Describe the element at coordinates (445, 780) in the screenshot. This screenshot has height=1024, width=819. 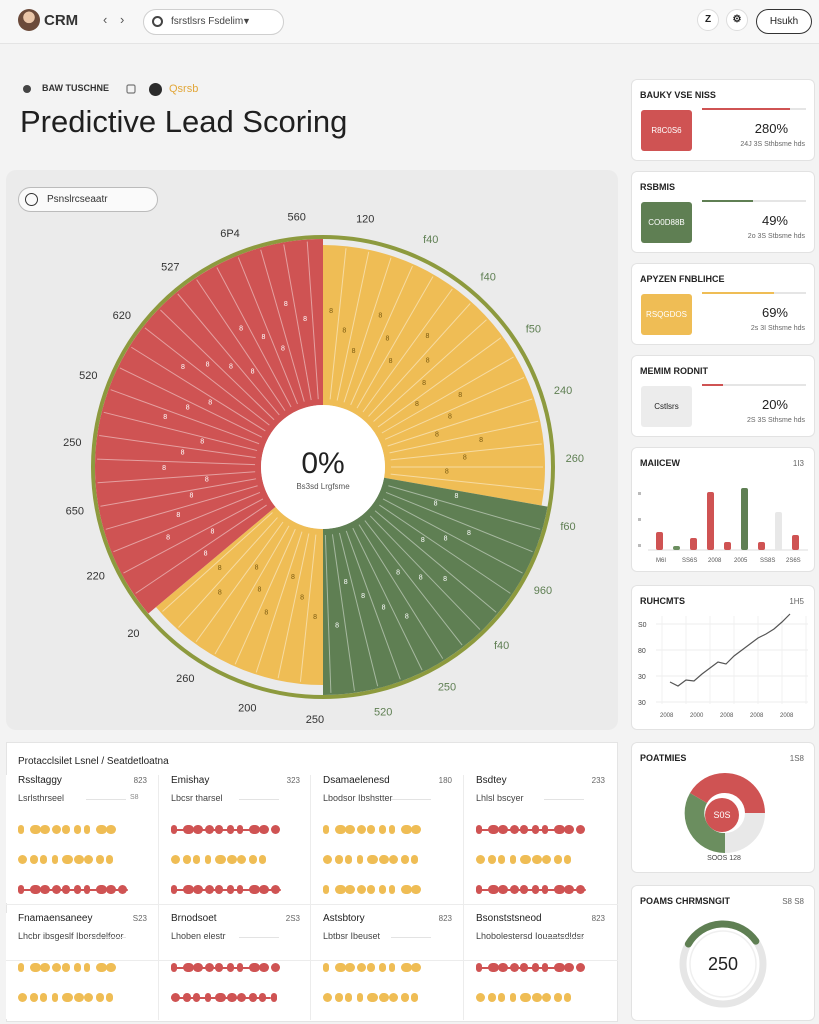
I see `block-count: 180` at that location.